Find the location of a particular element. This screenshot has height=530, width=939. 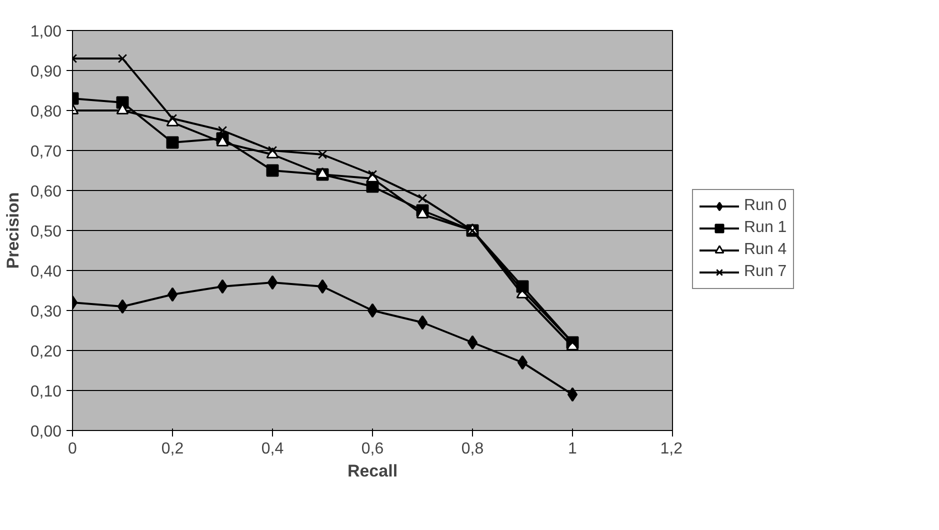

y-tick-label: 0,30 is located at coordinates (46, 312).